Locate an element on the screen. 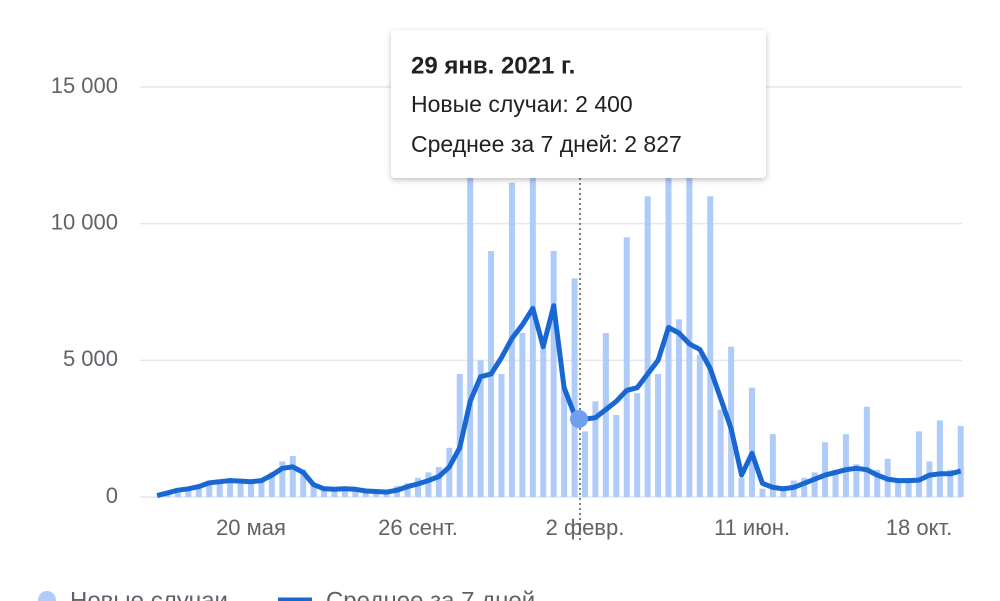 The height and width of the screenshot is (601, 1000). y-tick-label: 10 000 is located at coordinates (84, 221).